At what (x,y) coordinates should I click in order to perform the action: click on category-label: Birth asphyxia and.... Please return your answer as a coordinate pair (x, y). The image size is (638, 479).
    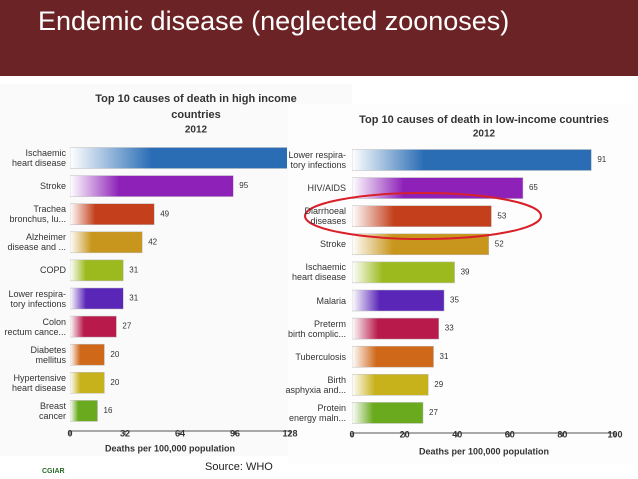
    Looking at the image, I should click on (315, 384).